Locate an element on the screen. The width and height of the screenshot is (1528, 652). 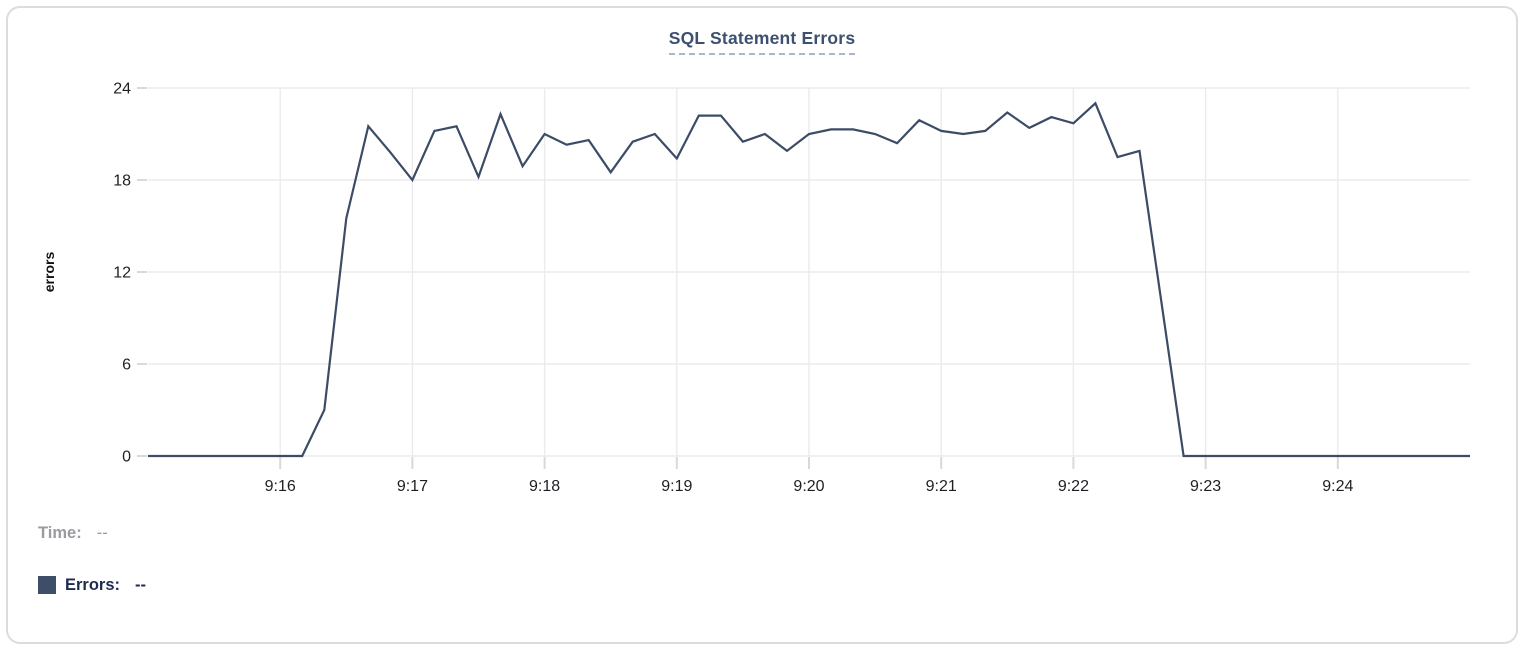
chart-title: SQL Statement Errors is located at coordinates (762, 41).